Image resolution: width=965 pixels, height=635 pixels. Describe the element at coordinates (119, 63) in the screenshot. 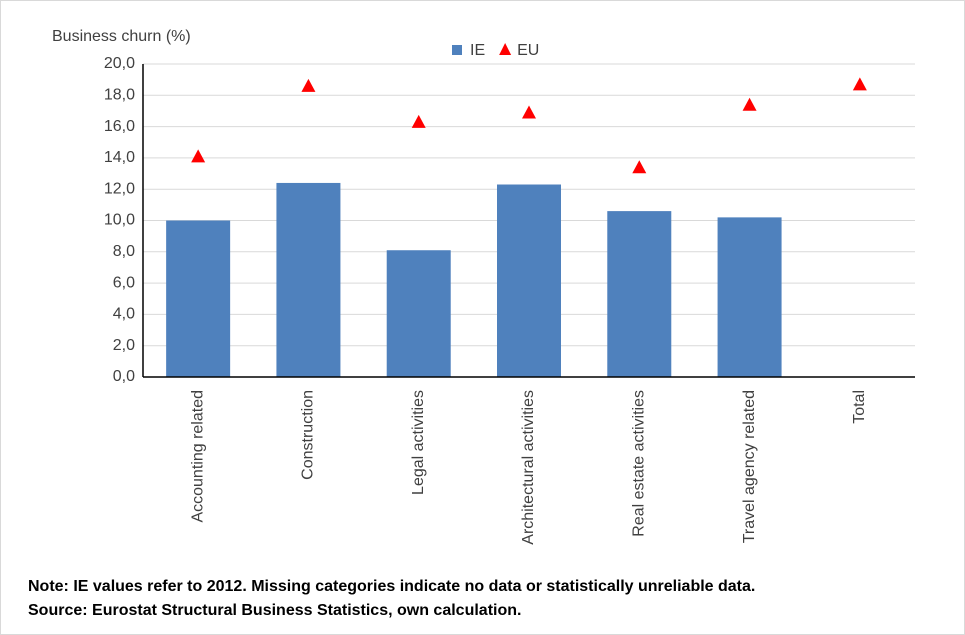

I see `y-tick-label: 20,0` at that location.